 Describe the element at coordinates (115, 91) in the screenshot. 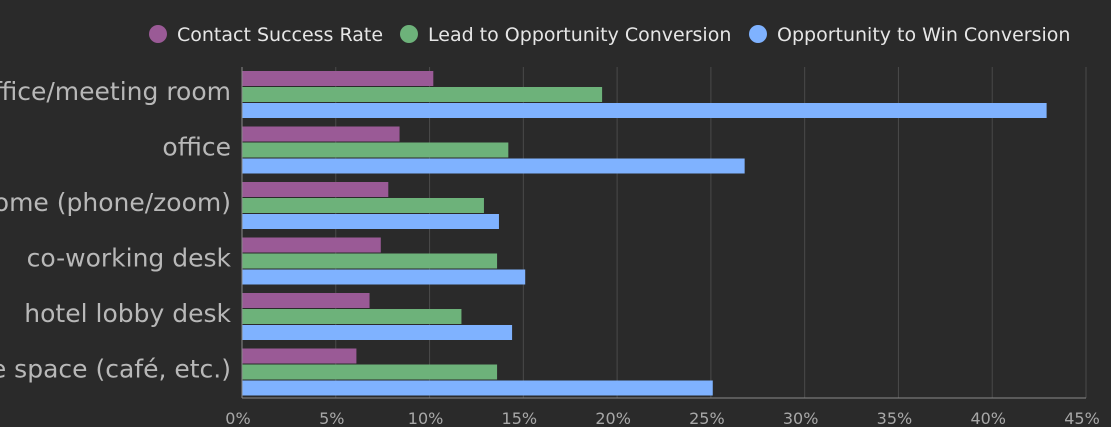

I see `category-label: office/meeting room` at that location.